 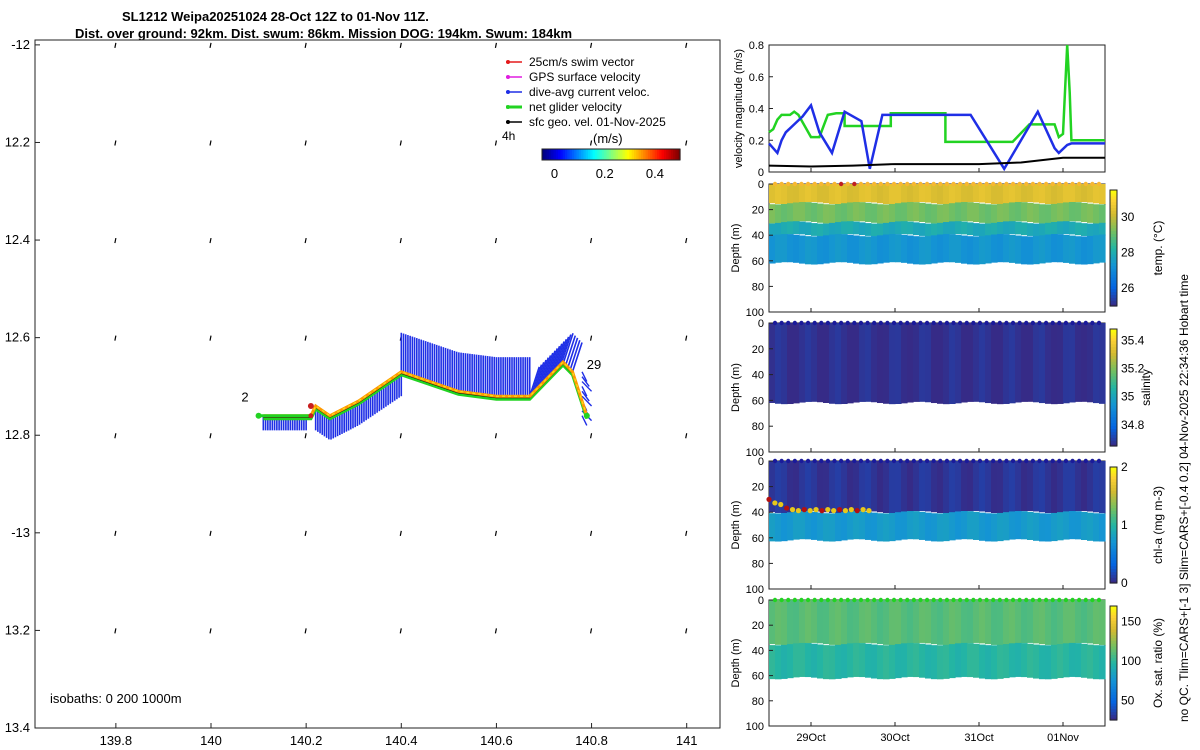 I want to click on colorbar-tick-label: 0.2, so click(x=605, y=173).